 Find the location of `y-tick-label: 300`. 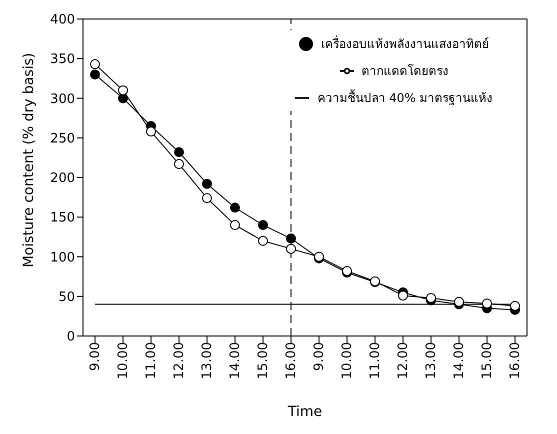

y-tick-label: 300 is located at coordinates (62, 99).